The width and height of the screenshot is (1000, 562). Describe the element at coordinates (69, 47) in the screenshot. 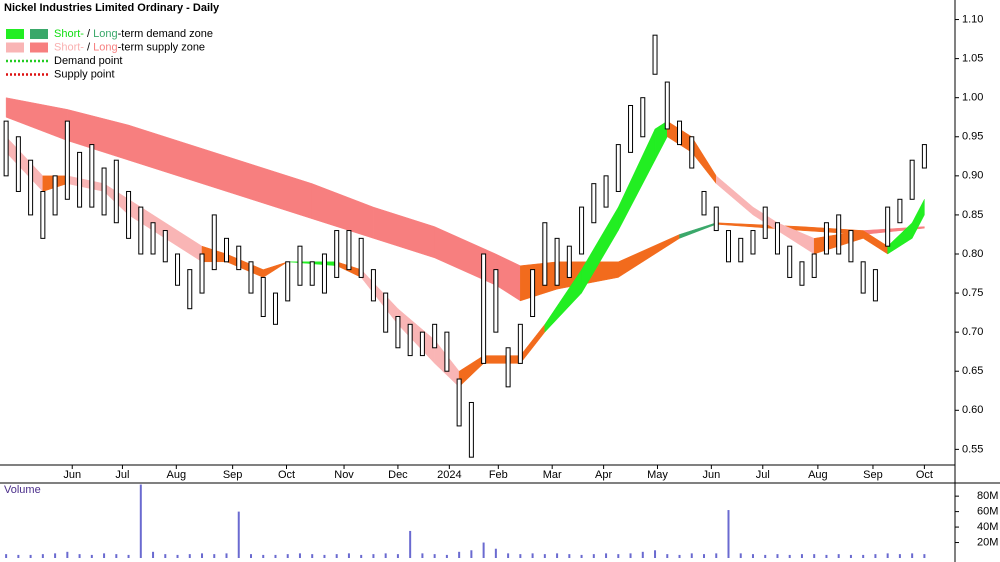

I see `legend-text: Short-` at that location.